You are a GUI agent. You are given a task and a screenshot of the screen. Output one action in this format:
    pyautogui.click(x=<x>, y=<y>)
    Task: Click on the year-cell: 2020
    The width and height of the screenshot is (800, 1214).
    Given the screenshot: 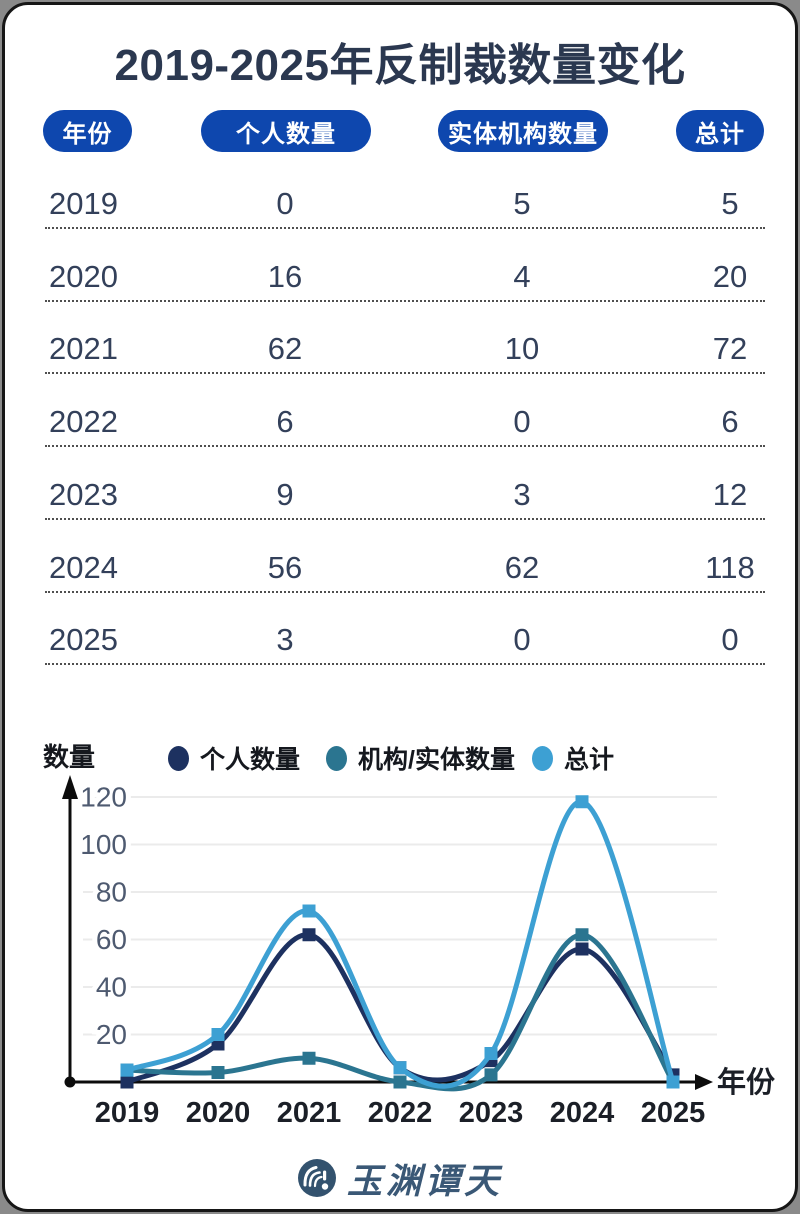 What is the action you would take?
    pyautogui.click(x=83, y=276)
    